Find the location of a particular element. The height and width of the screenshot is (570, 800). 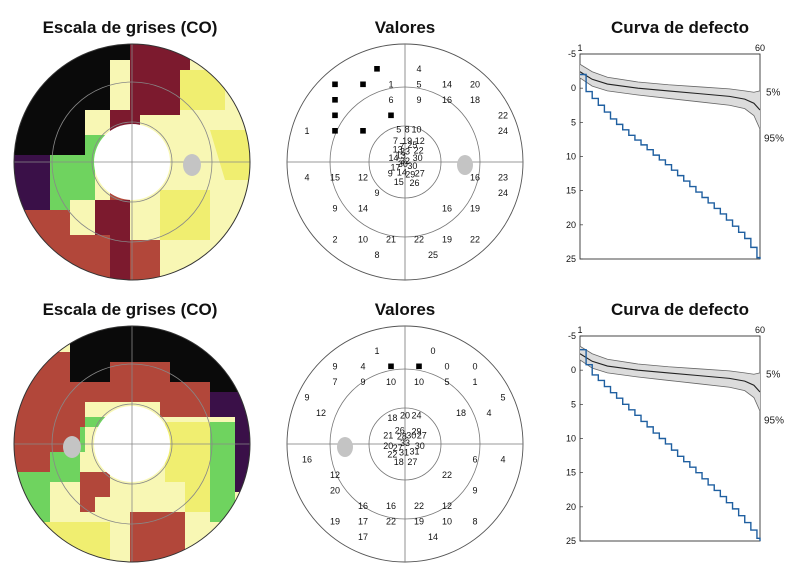

value-central_points-9: 23 is located at coordinates (405, 152).